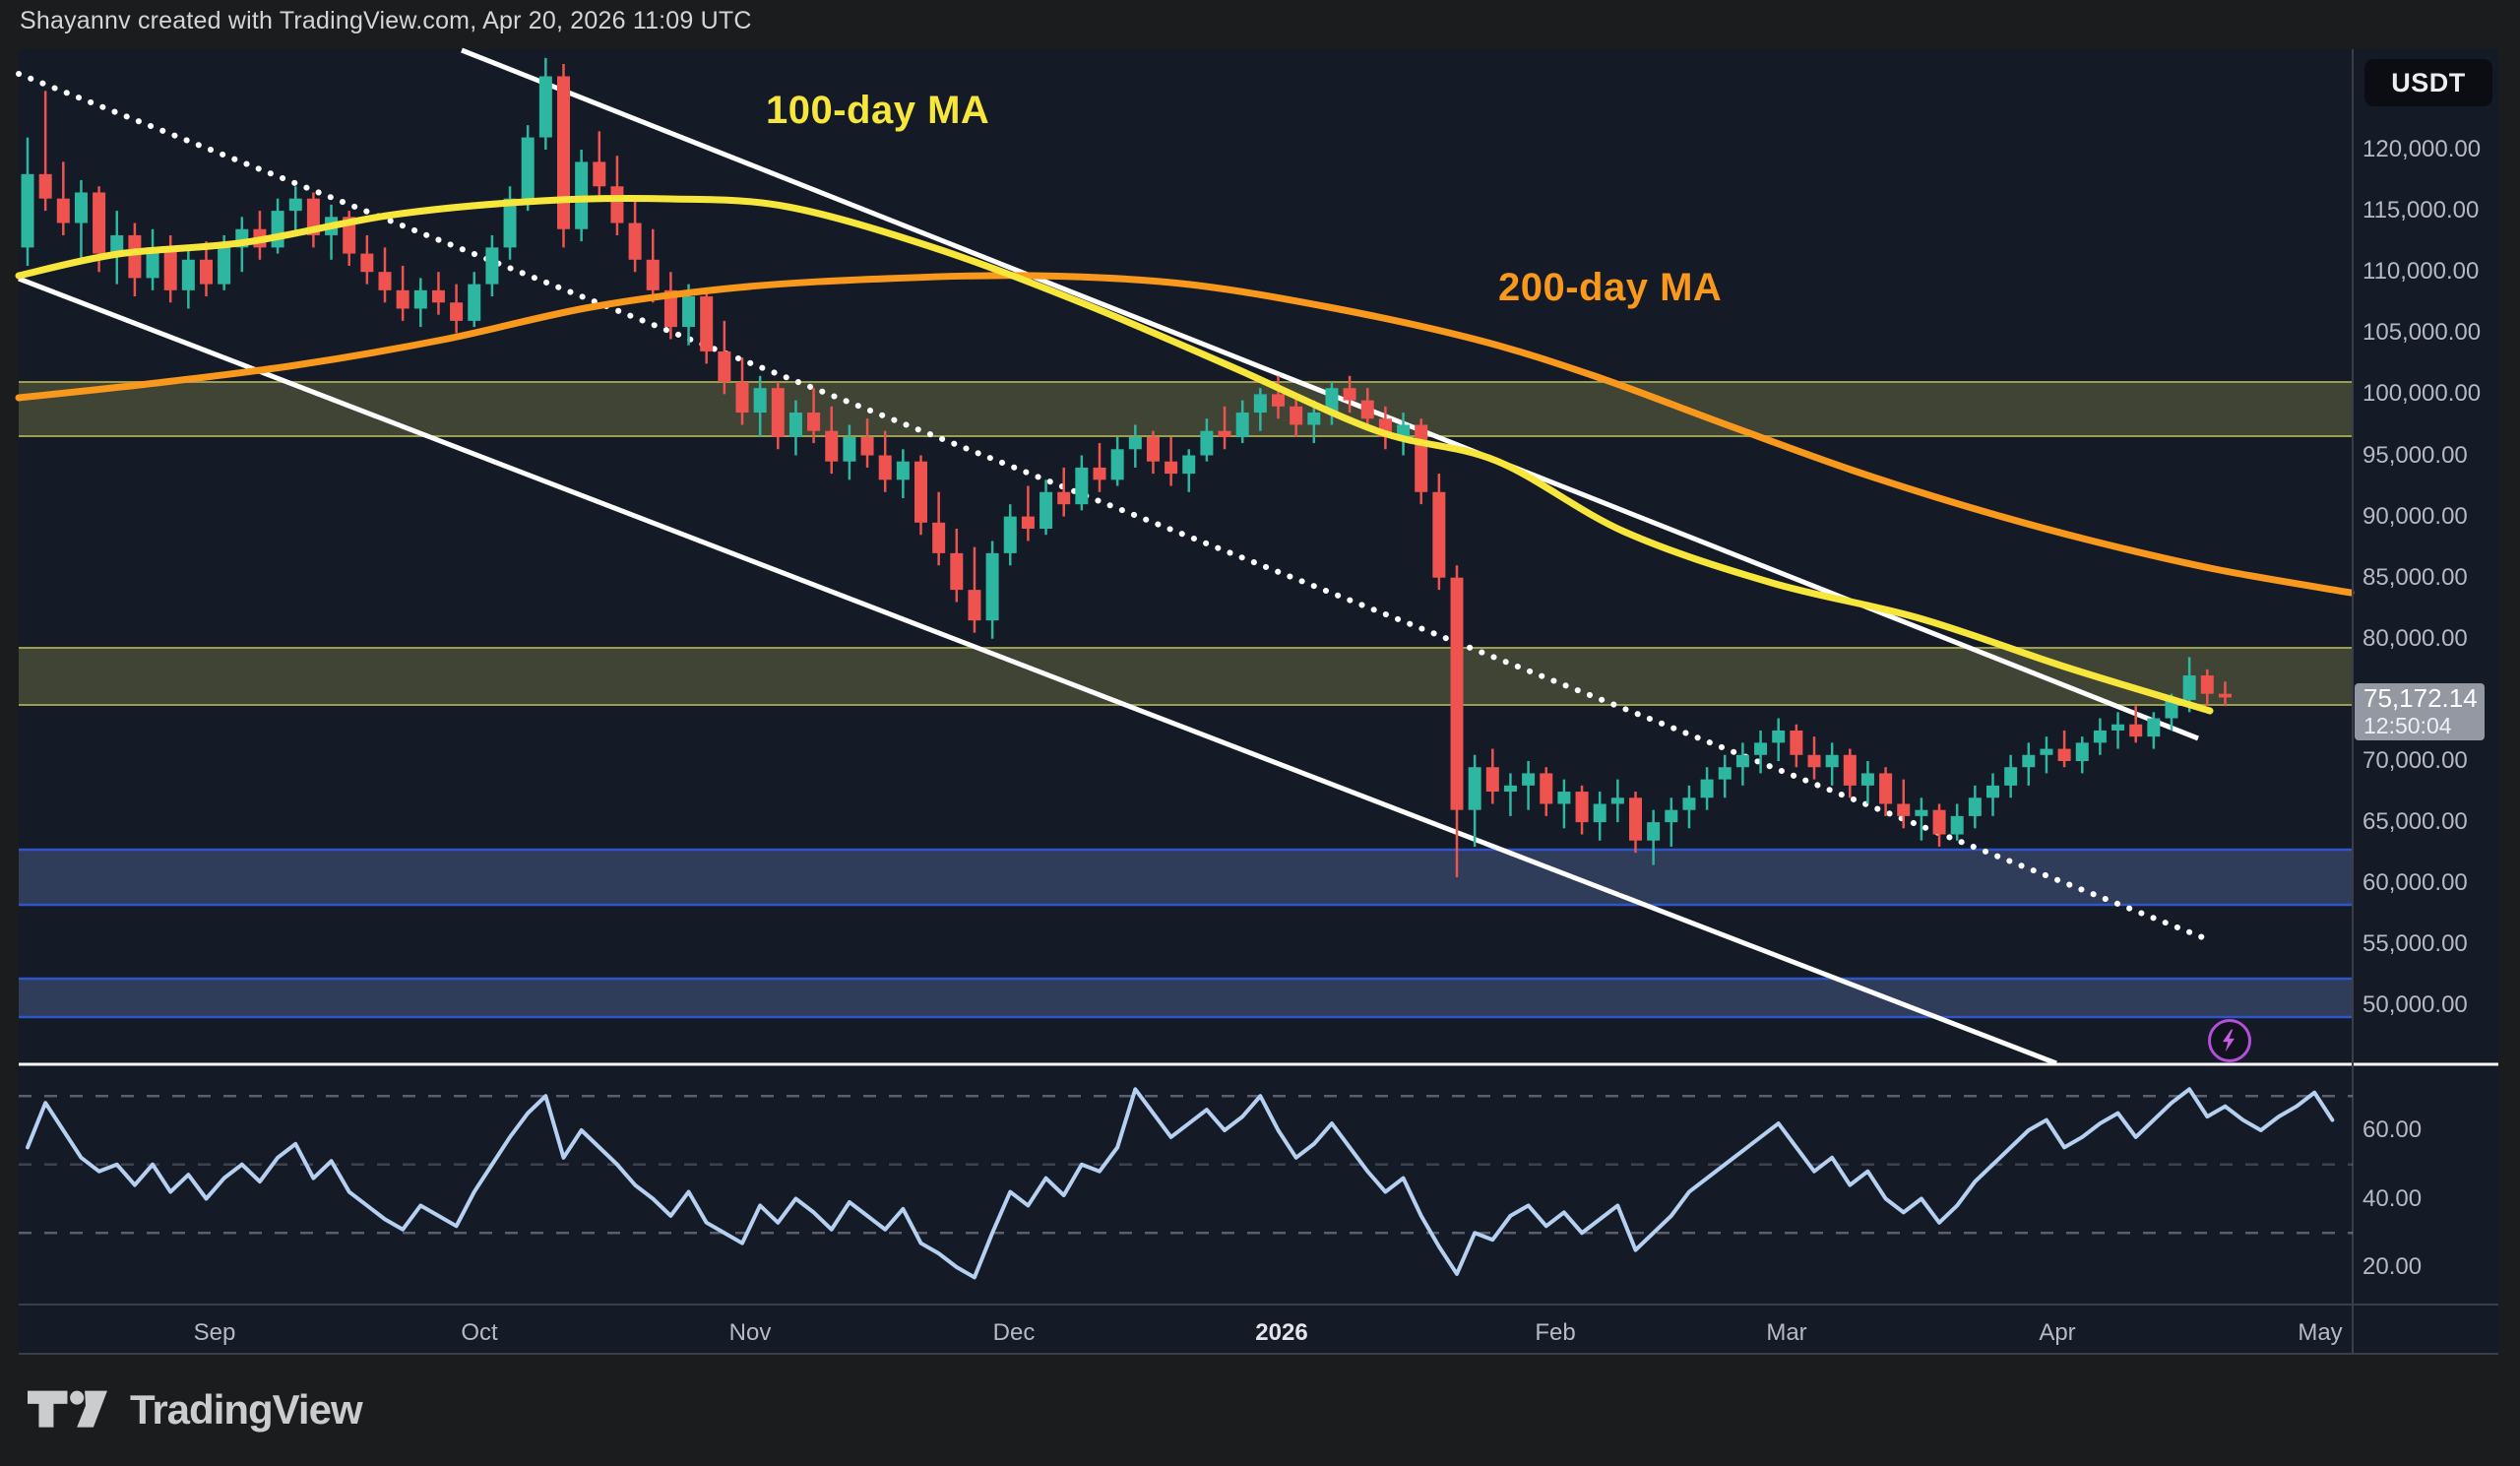 The height and width of the screenshot is (1466, 2520). I want to click on rsi-tick-40: 40.00, so click(2392, 1198).